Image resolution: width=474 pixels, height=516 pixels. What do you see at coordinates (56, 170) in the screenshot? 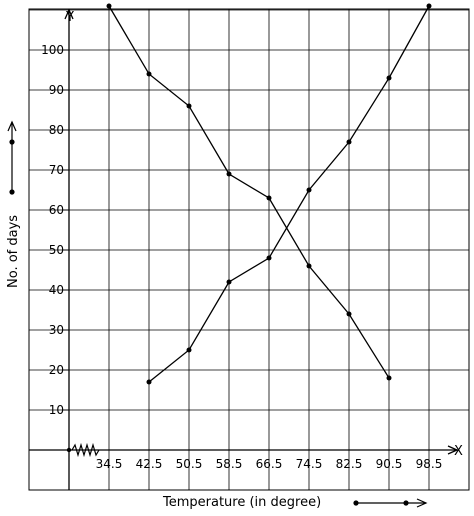
I see `y-tick-label: 70` at bounding box center [56, 170].